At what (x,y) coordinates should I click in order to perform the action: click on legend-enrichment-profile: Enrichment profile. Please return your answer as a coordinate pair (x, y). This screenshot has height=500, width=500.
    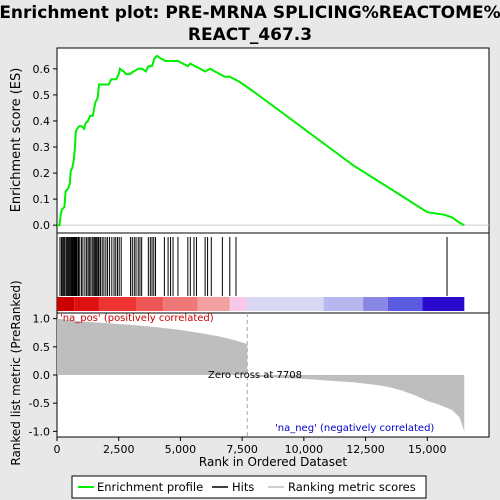
    Looking at the image, I should click on (150, 487).